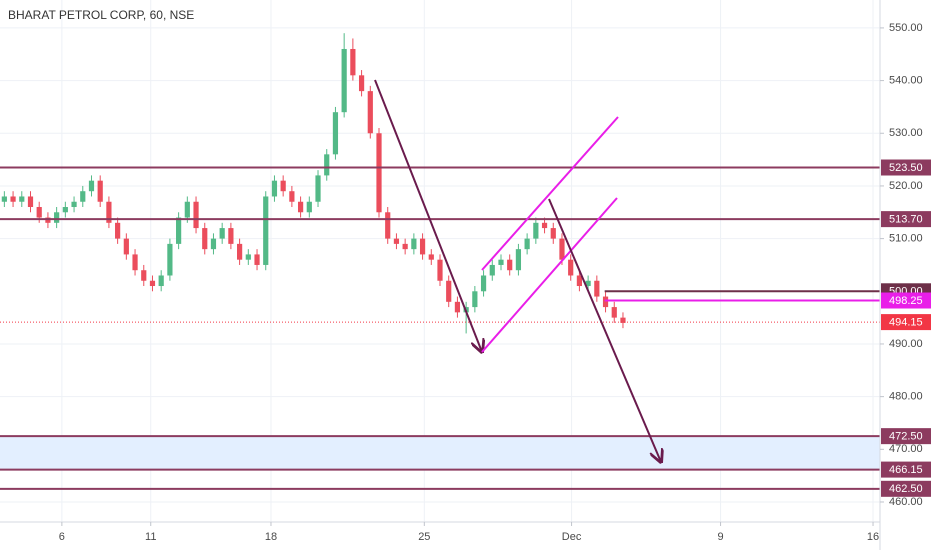  Describe the element at coordinates (906, 437) in the screenshot. I see `price-badge-label: 472.50` at that location.